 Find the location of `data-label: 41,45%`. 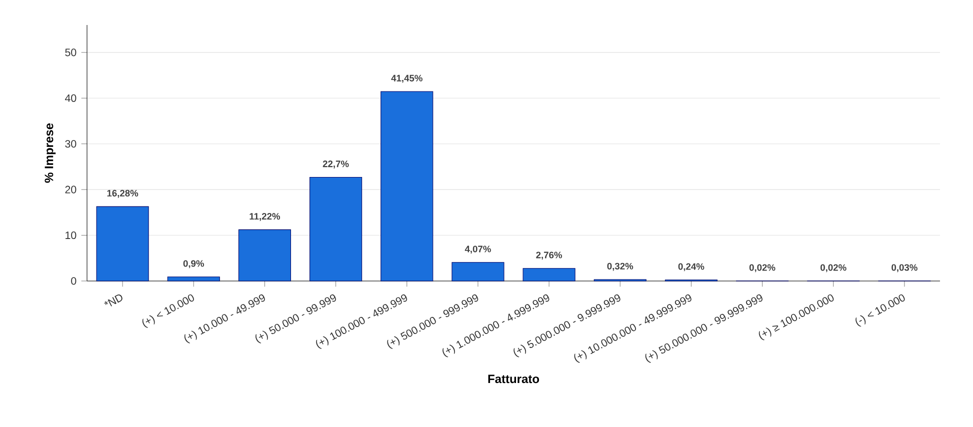

data-label: 41,45% is located at coordinates (406, 78).